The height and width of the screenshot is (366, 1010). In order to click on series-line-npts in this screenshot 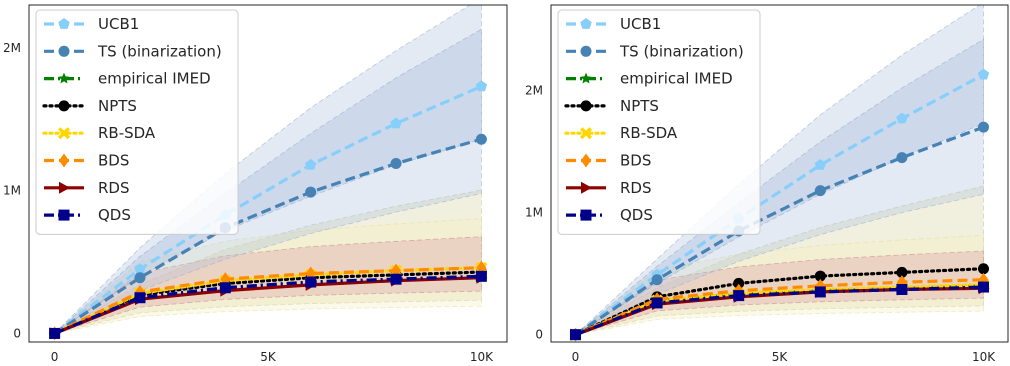, I will do `click(779, 302)`.